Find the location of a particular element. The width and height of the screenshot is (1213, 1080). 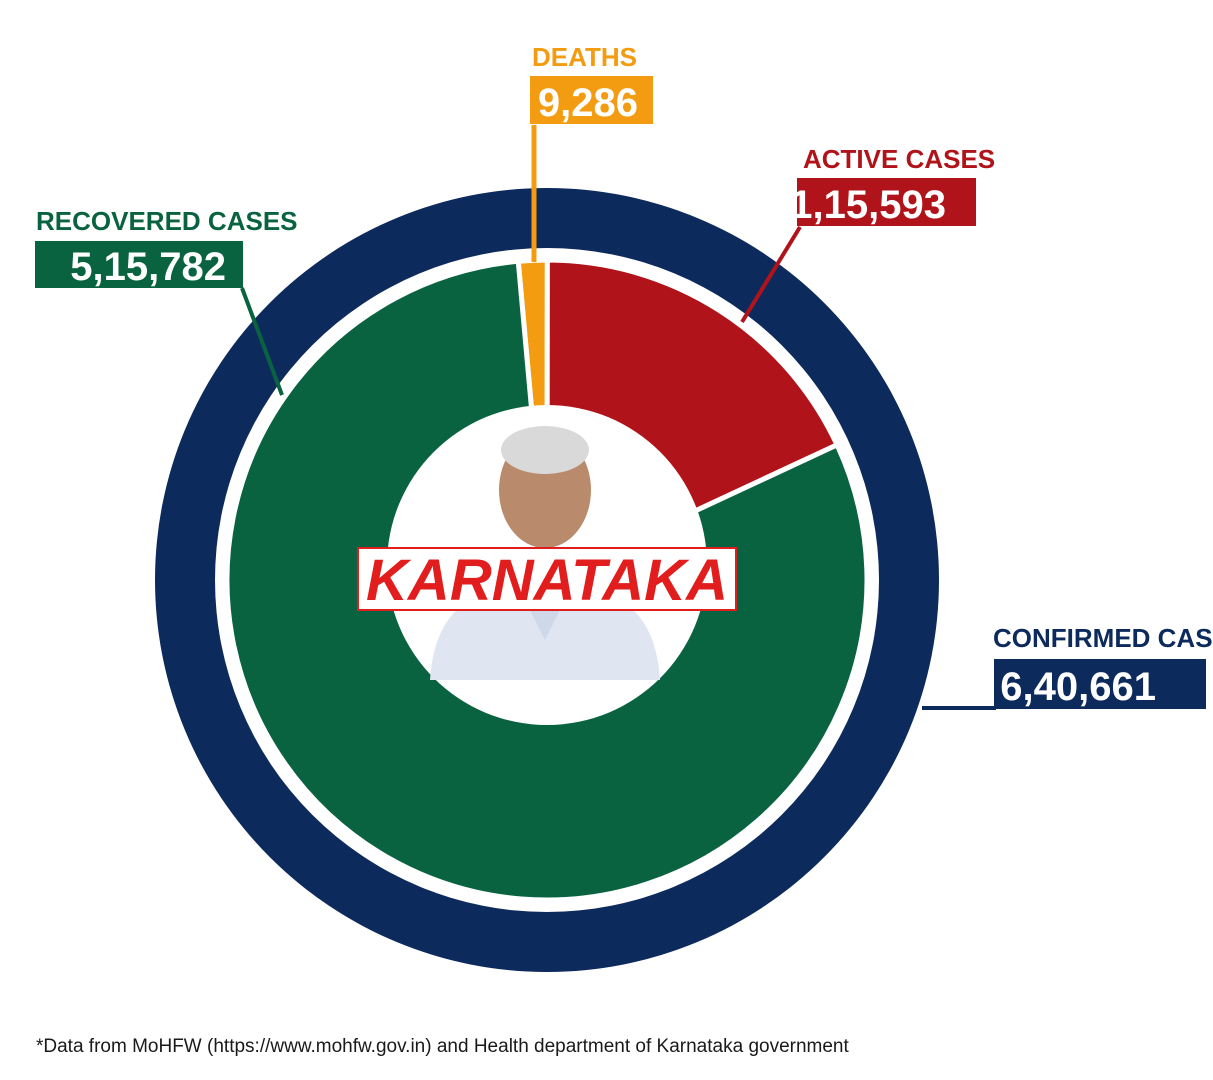

deaths-value: 9,286 is located at coordinates (588, 103).